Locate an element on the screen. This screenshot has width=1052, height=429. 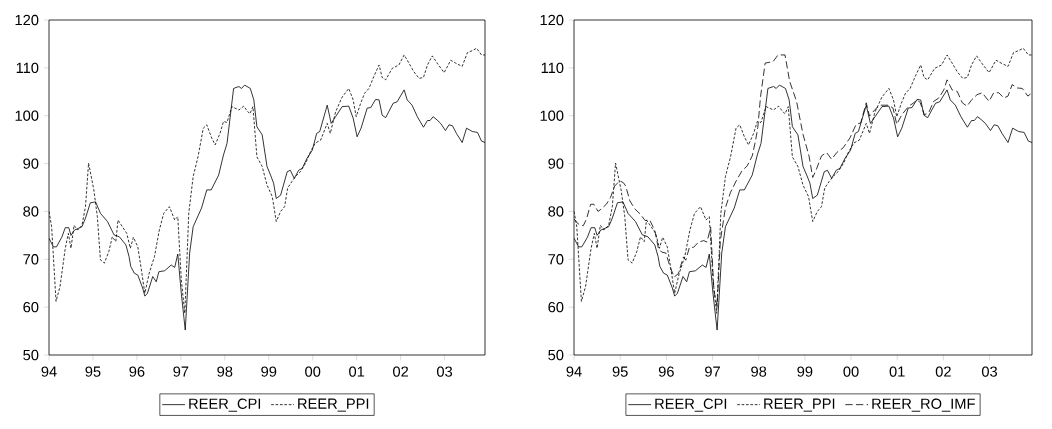
legend-label: REER_RO_IMF is located at coordinates (923, 405).